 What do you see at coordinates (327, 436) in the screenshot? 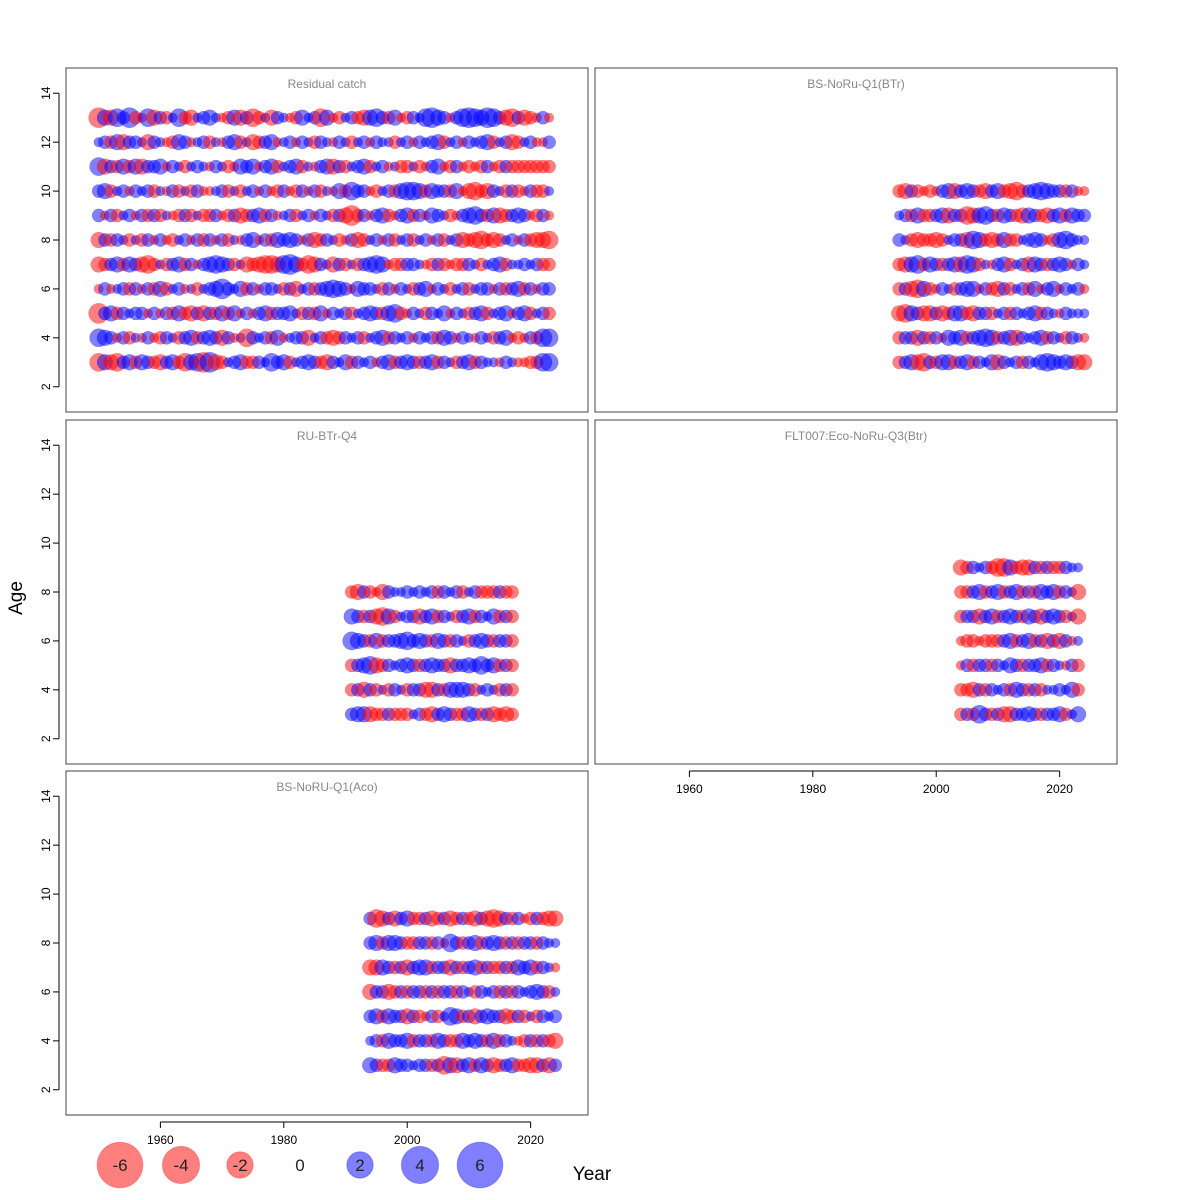
I see `panel-title: RU-BTr-Q4` at bounding box center [327, 436].